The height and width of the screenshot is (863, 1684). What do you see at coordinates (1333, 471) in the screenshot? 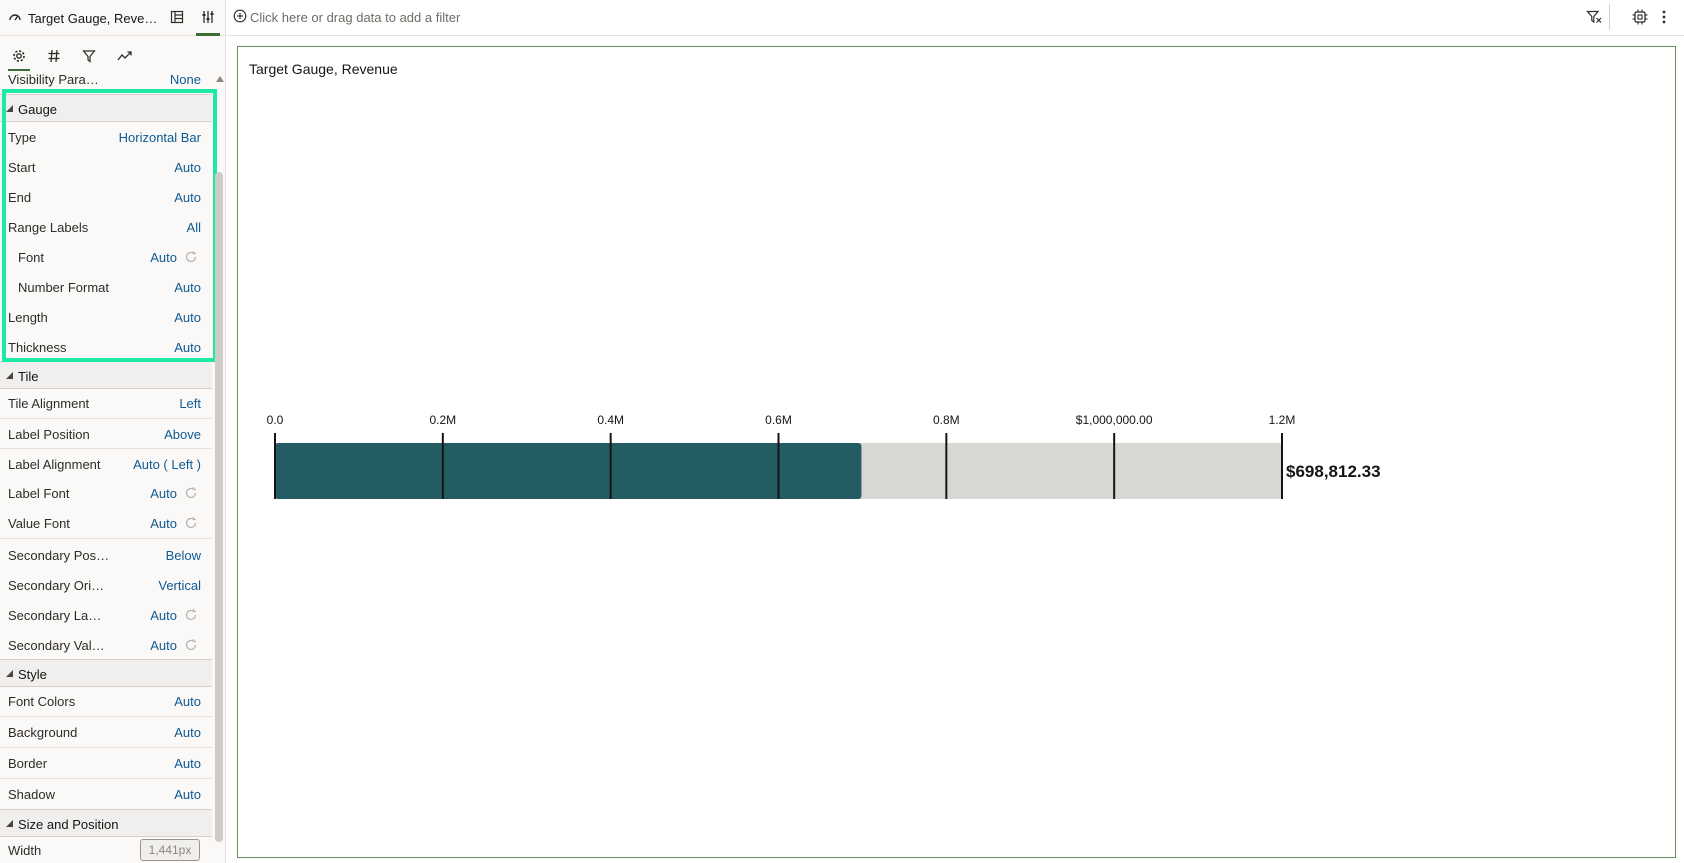
I see `gauge-value-label: $698,812.33` at bounding box center [1333, 471].